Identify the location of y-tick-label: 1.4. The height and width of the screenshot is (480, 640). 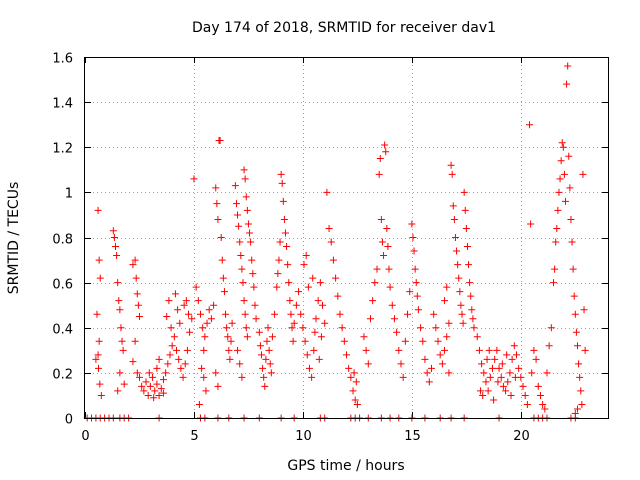
(62, 104).